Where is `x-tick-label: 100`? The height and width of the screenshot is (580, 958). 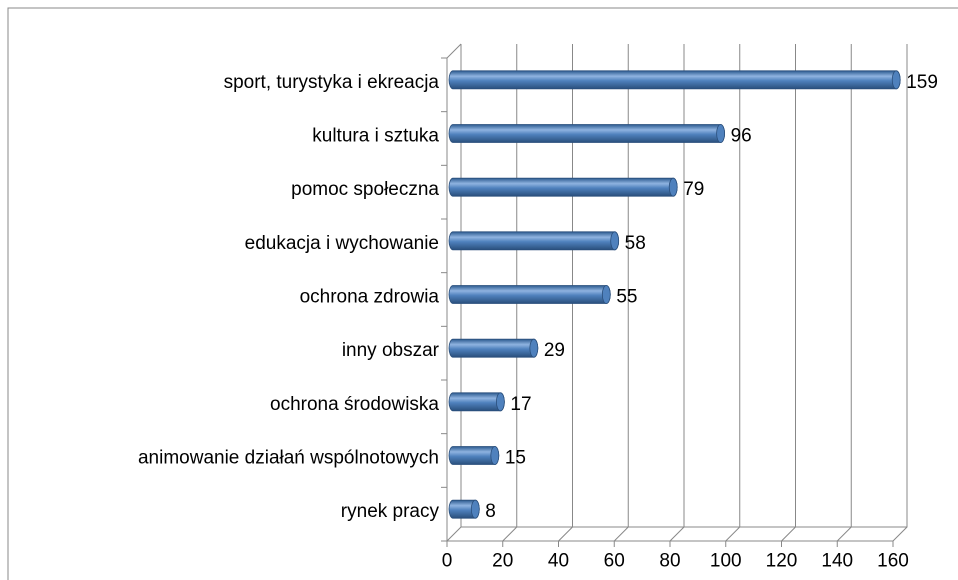
x-tick-label: 100 is located at coordinates (726, 560).